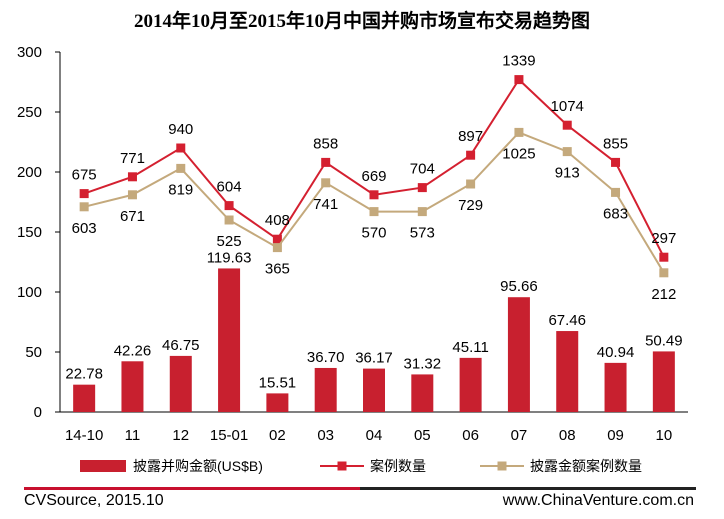  Describe the element at coordinates (84, 435) in the screenshot. I see `x-tick-label: 14-10` at that location.